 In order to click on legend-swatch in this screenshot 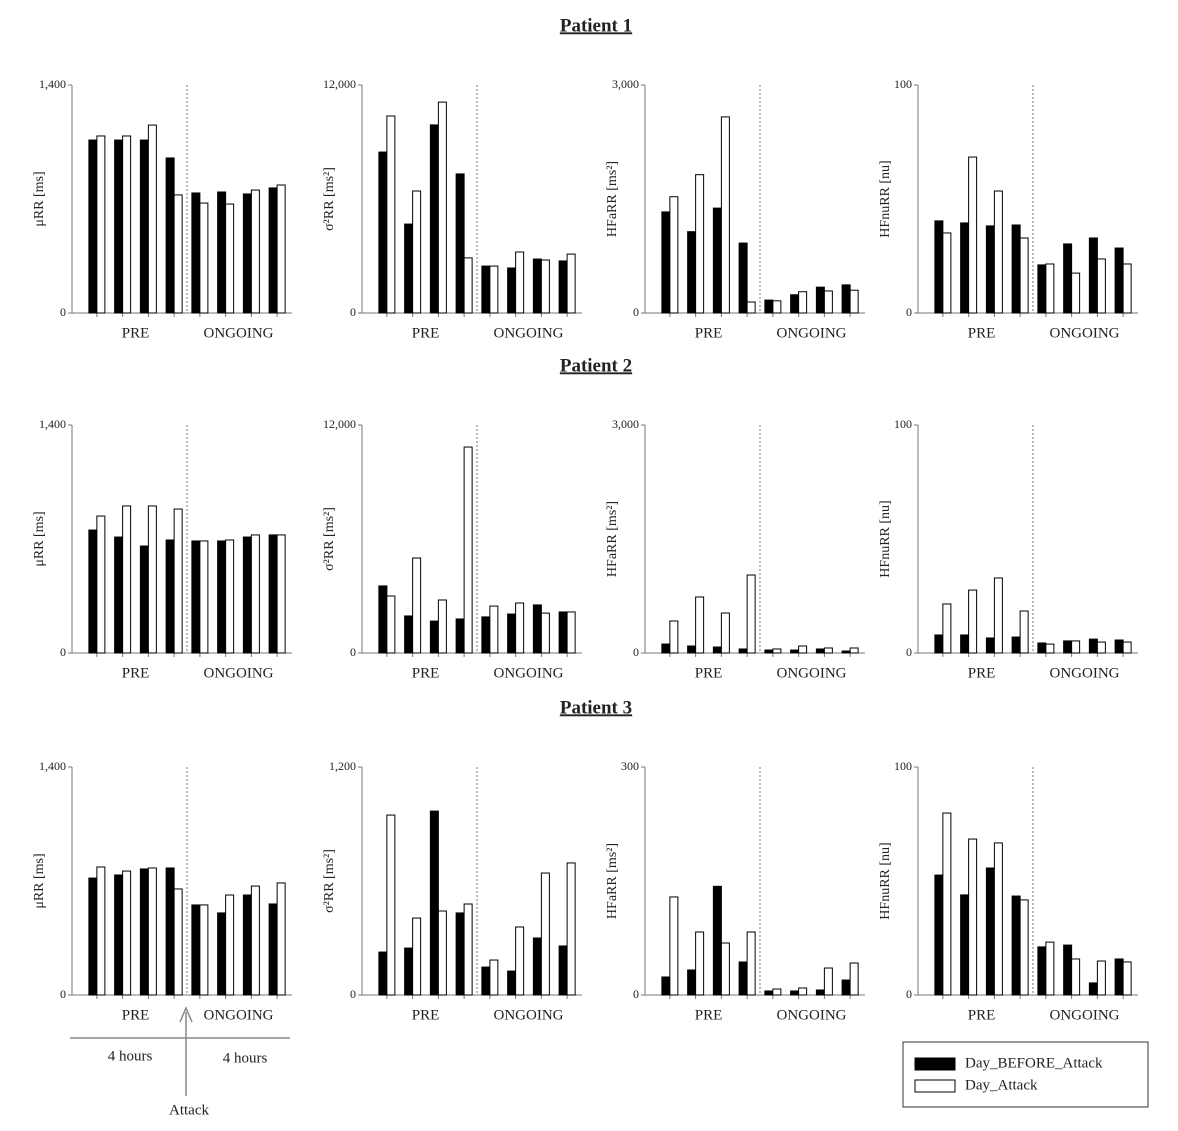, I will do `click(935, 1086)`.